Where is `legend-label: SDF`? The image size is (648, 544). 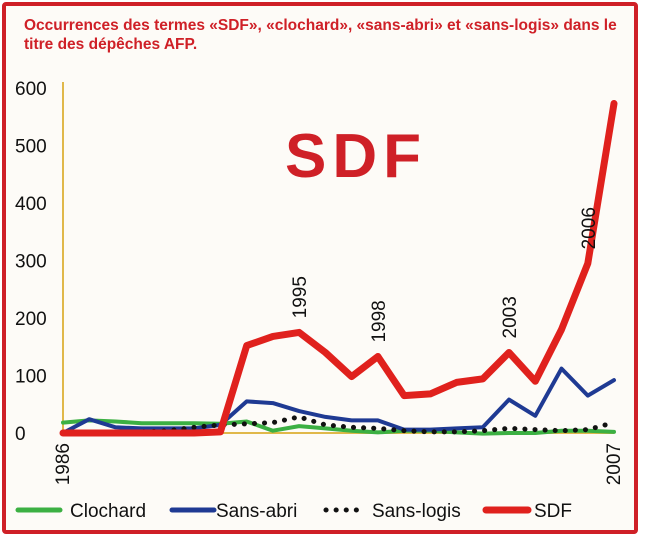
legend-label: SDF is located at coordinates (553, 511).